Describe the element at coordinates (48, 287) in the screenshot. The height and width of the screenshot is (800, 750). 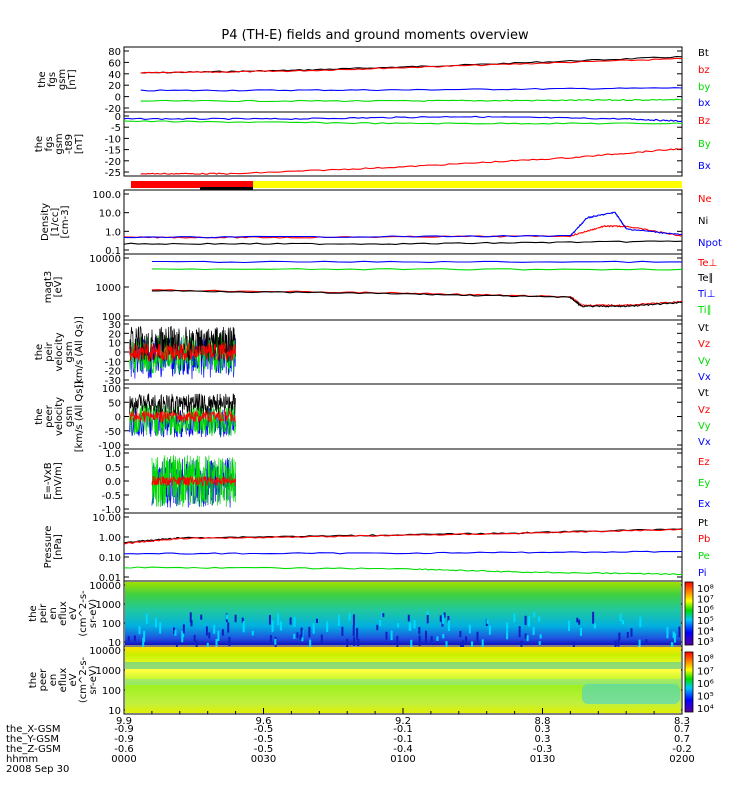
I see `y-axis-label-line: magt3` at that location.